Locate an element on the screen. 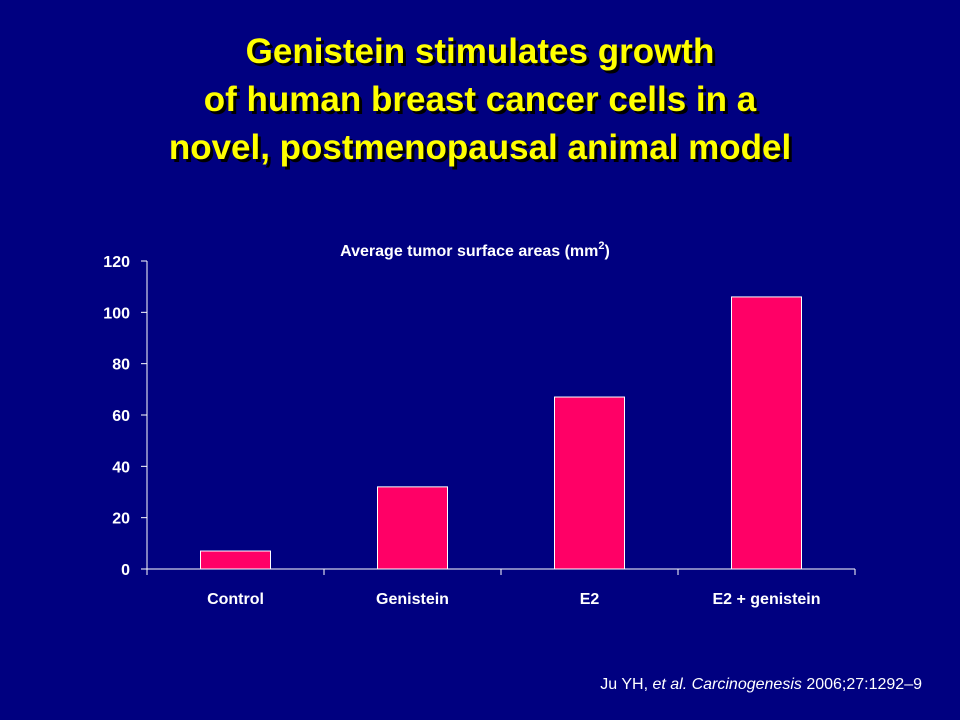 The height and width of the screenshot is (720, 960). citation-authors: Ju YH, is located at coordinates (626, 684).